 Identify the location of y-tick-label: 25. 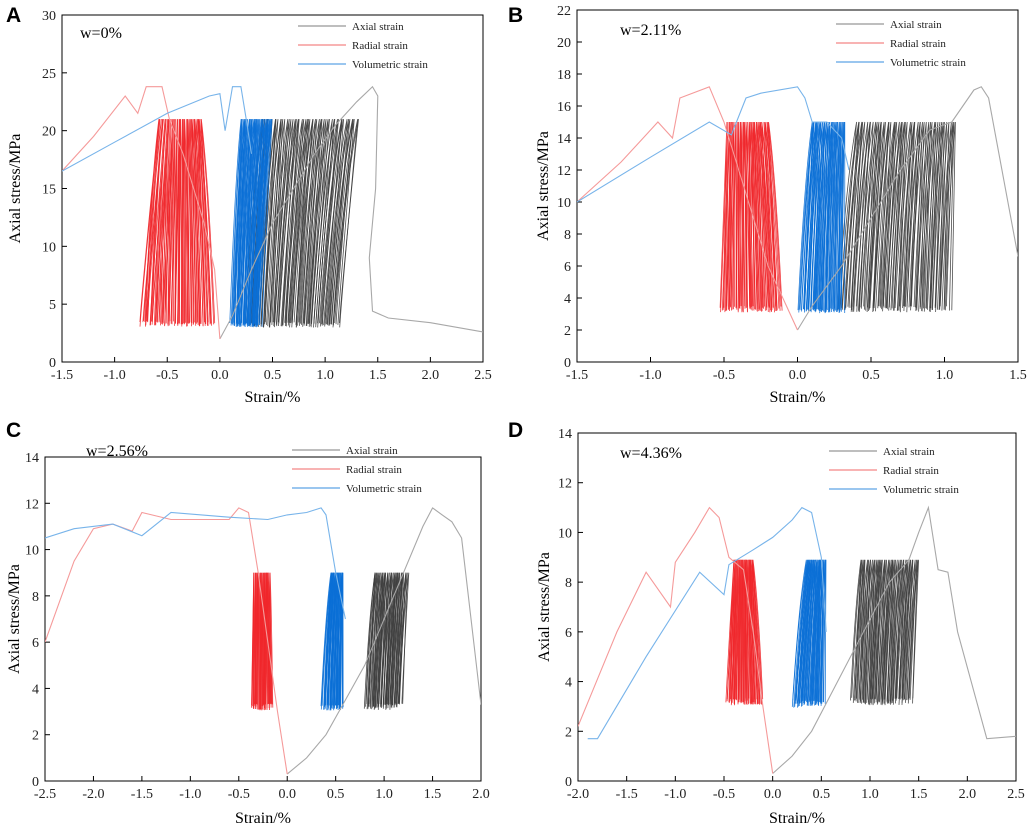
(49, 74).